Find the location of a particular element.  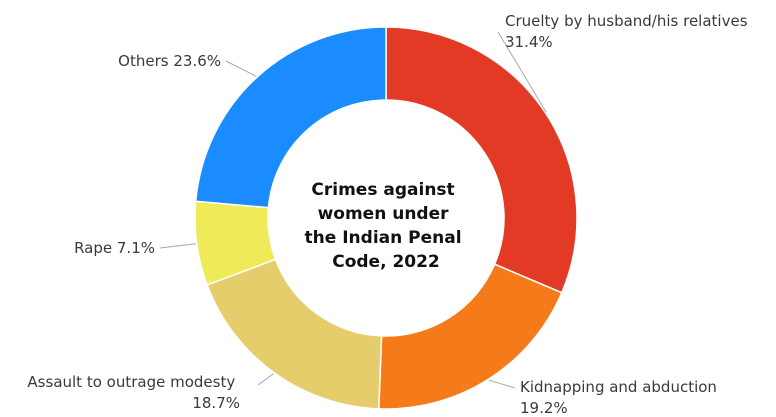

leader-line-others is located at coordinates (241, 68).